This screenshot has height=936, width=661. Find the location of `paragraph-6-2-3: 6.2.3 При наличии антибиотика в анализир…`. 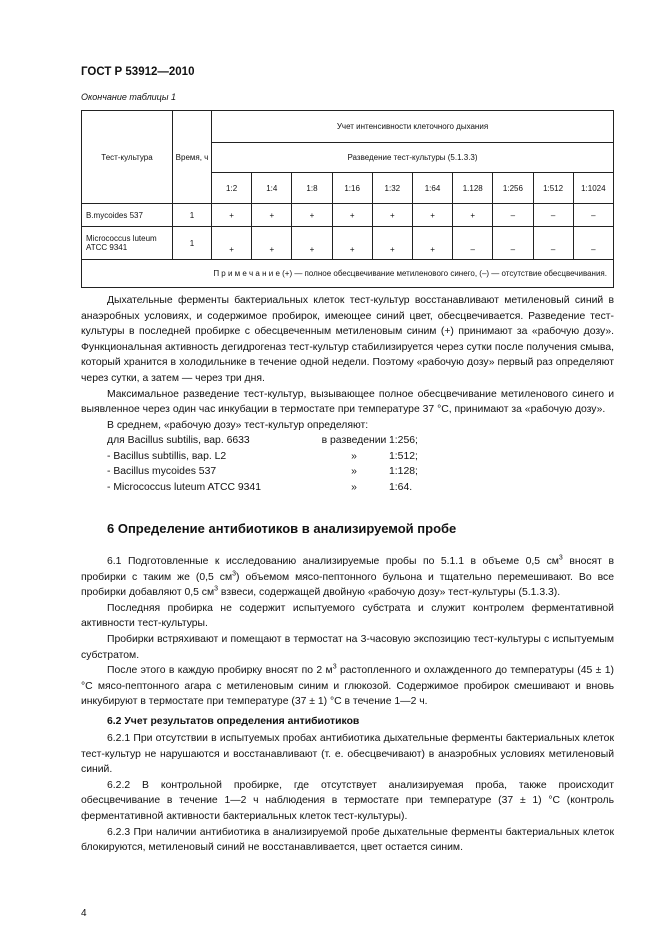

paragraph-6-2-3: 6.2.3 При наличии антибиотика в анализир… is located at coordinates (347, 840).